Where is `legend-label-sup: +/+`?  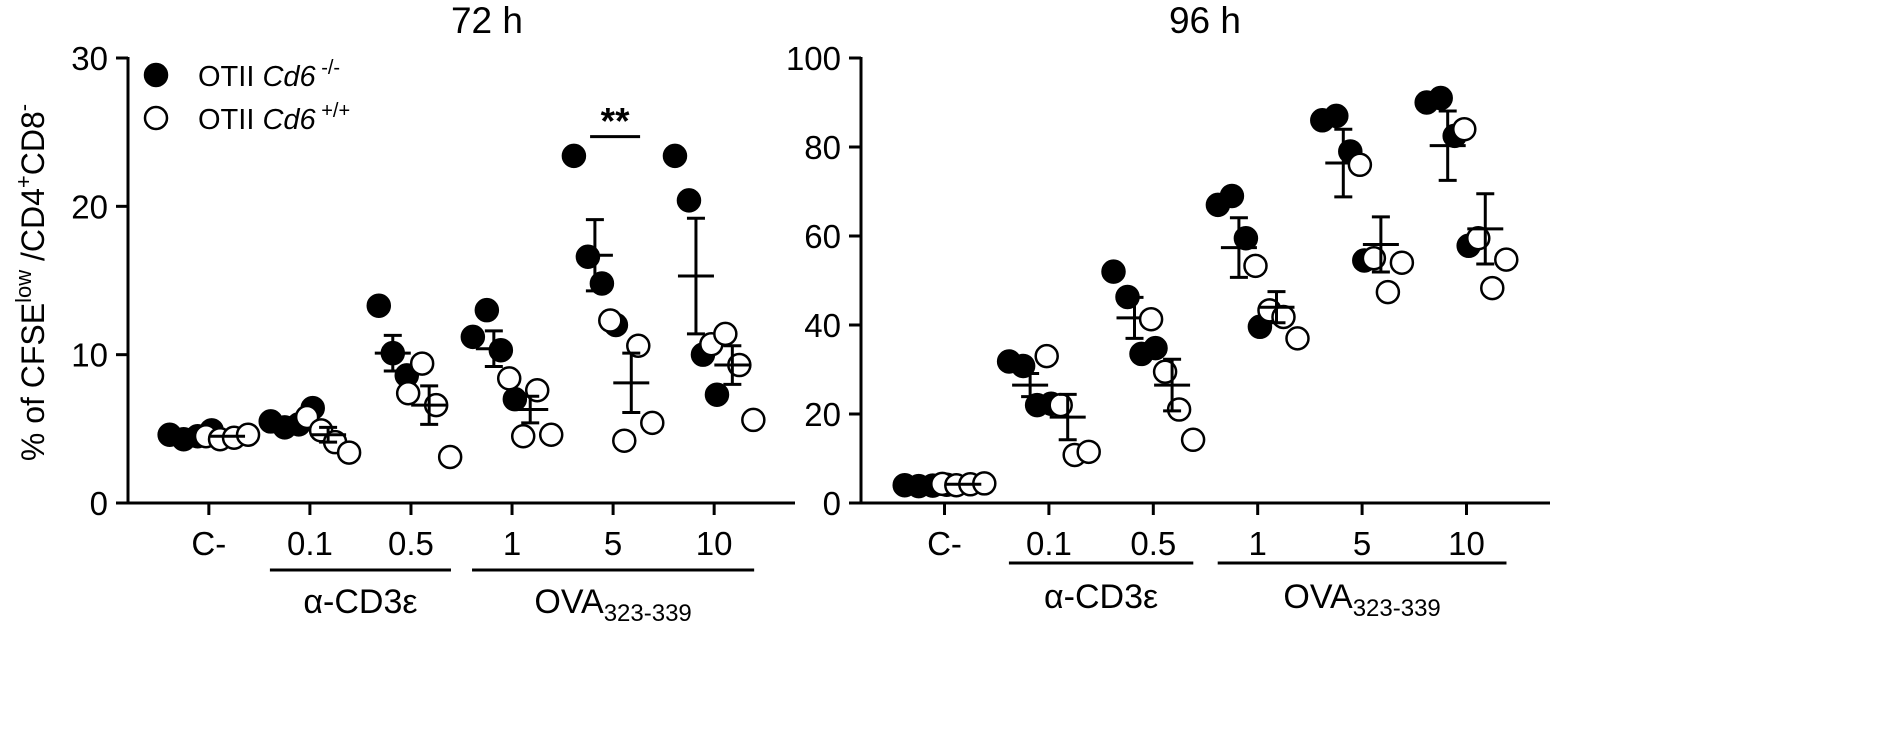 legend-label-sup: +/+ is located at coordinates (333, 111).